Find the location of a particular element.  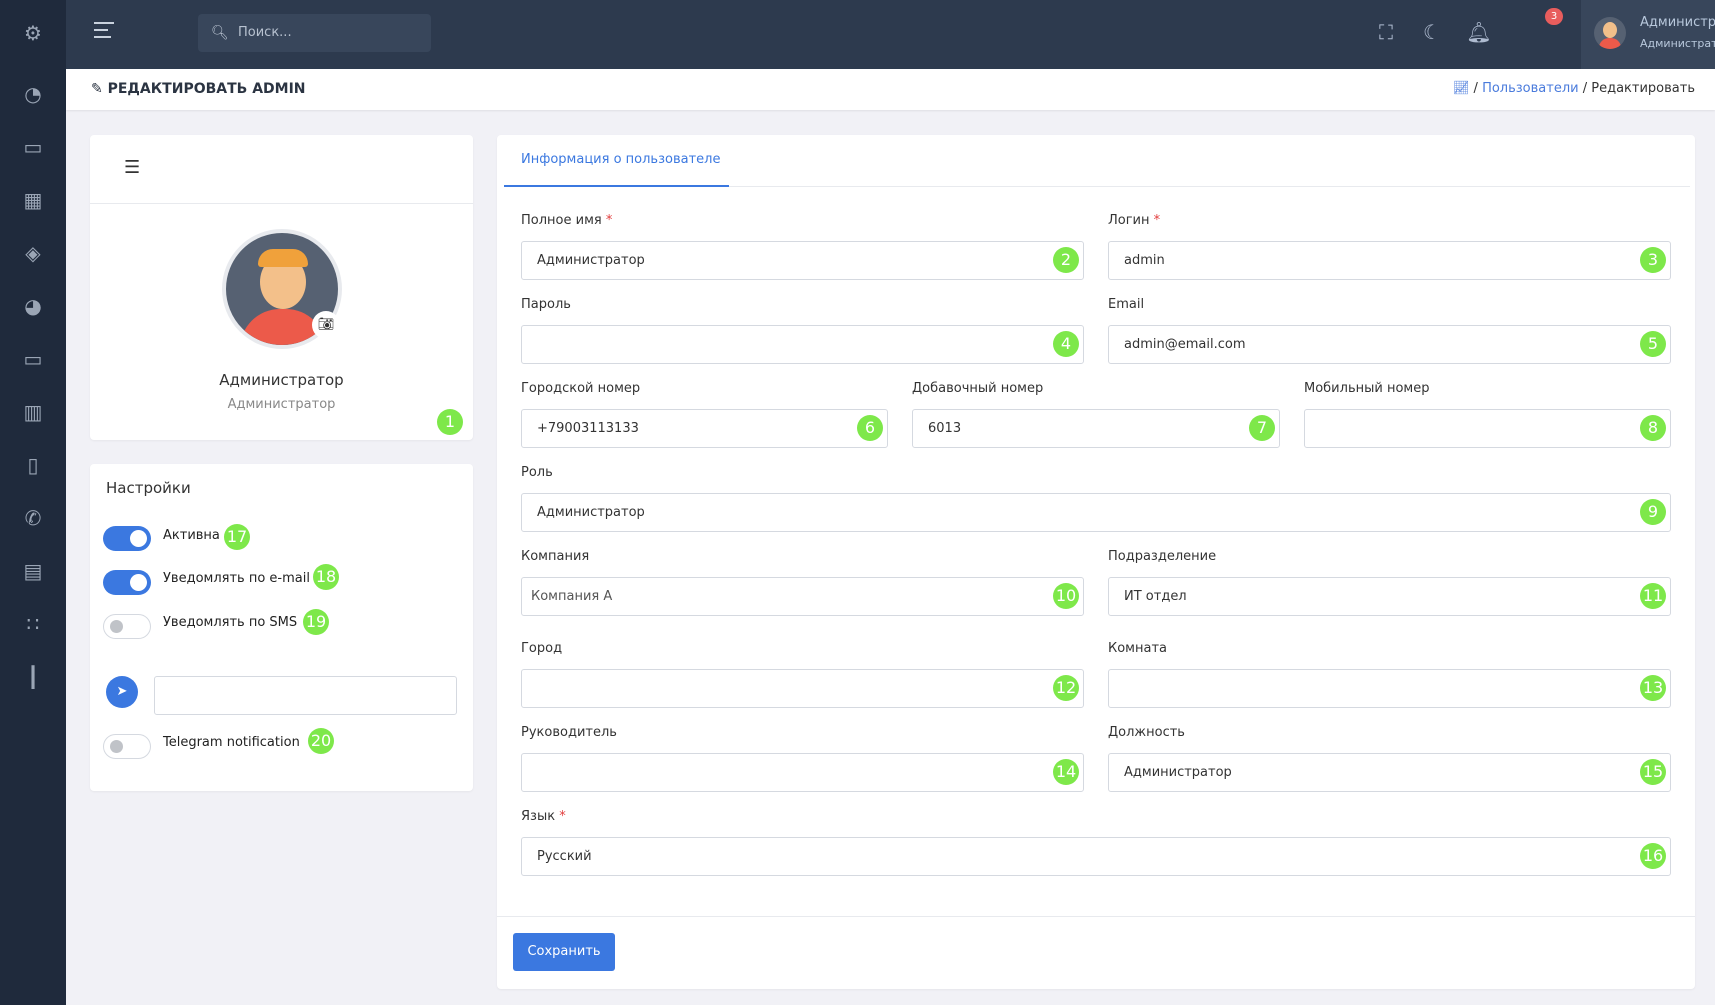

field-label: Логин * is located at coordinates (1134, 220).